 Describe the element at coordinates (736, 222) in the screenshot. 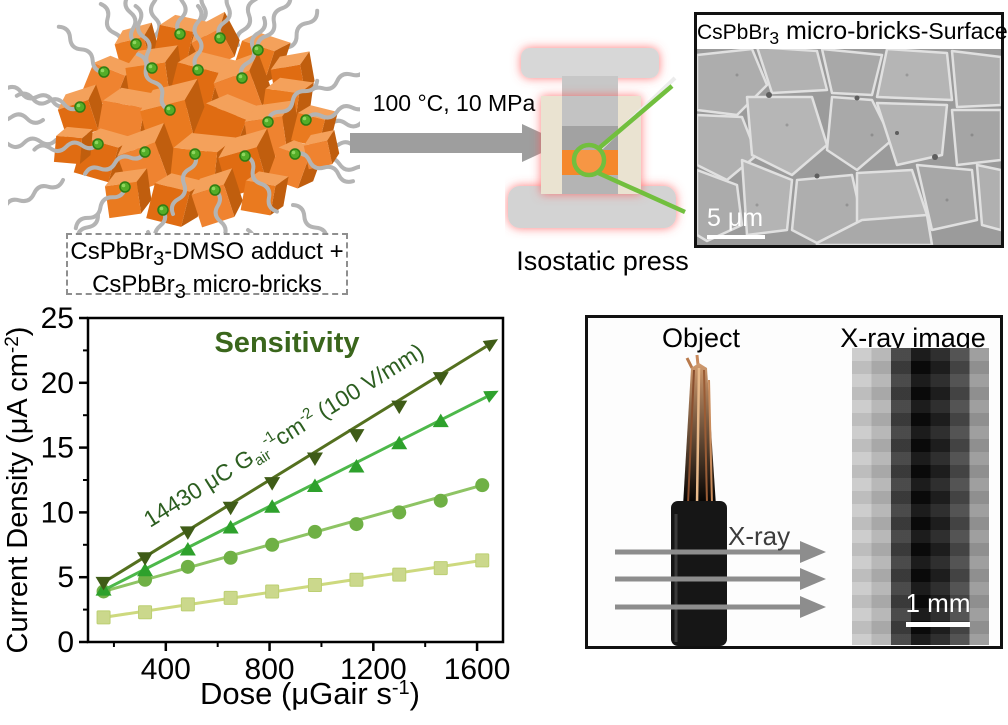

I see `sem-scale-bar: 5 μm` at that location.